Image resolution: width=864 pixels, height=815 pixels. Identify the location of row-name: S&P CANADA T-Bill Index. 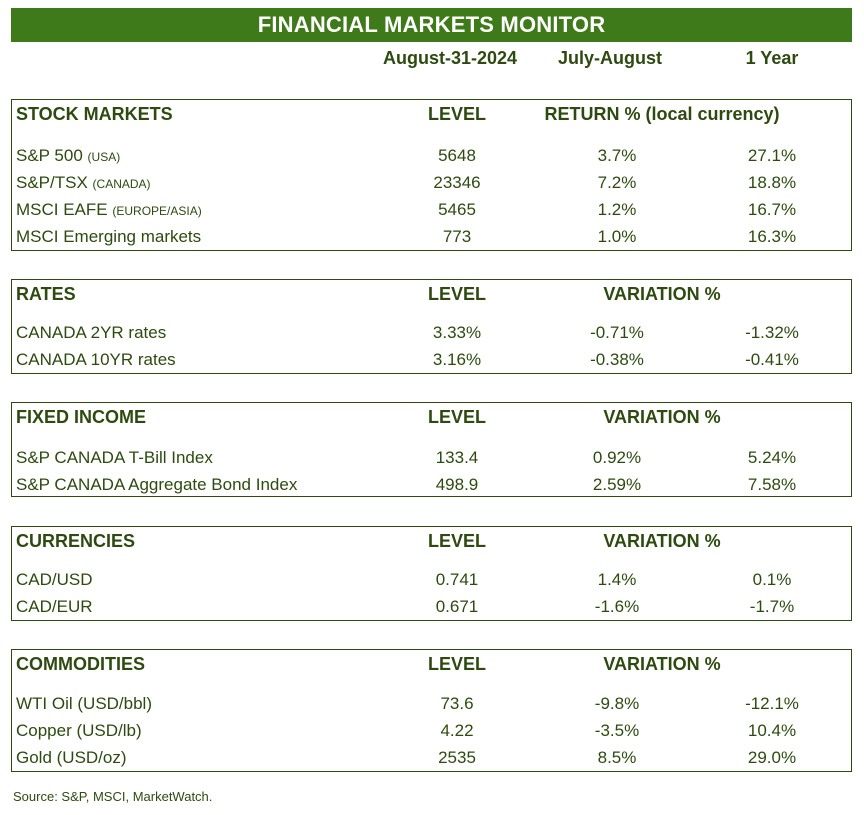
(114, 457).